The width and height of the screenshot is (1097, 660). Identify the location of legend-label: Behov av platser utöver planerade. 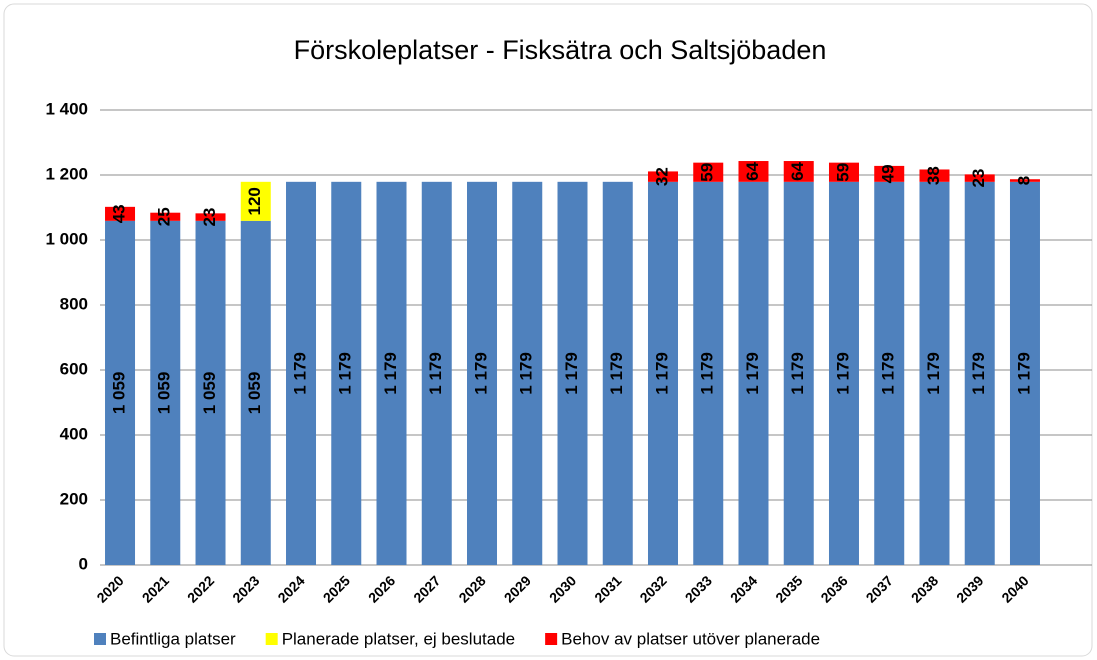
(690, 638).